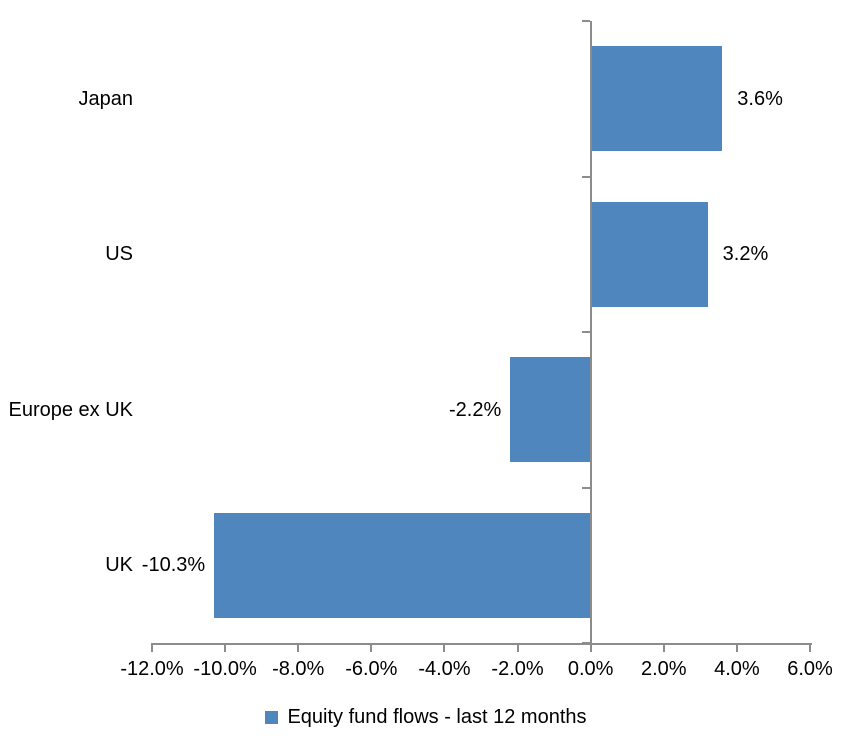  Describe the element at coordinates (437, 717) in the screenshot. I see `legend-label: Equity fund flows - last 12 months` at that location.